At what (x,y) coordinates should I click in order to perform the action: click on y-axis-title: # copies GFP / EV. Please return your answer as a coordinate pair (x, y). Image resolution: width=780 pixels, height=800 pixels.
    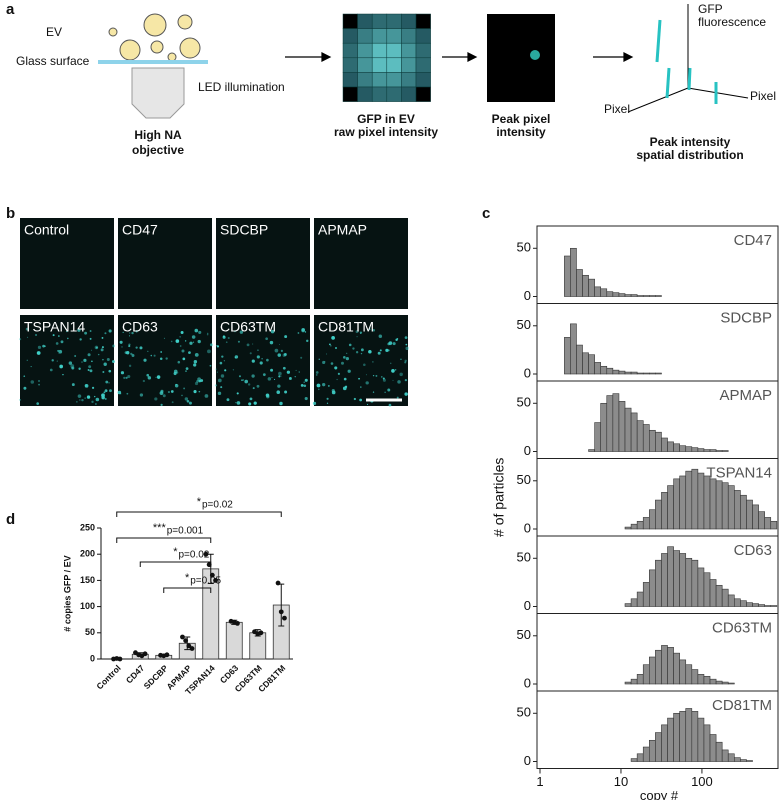
    Looking at the image, I should click on (67, 593).